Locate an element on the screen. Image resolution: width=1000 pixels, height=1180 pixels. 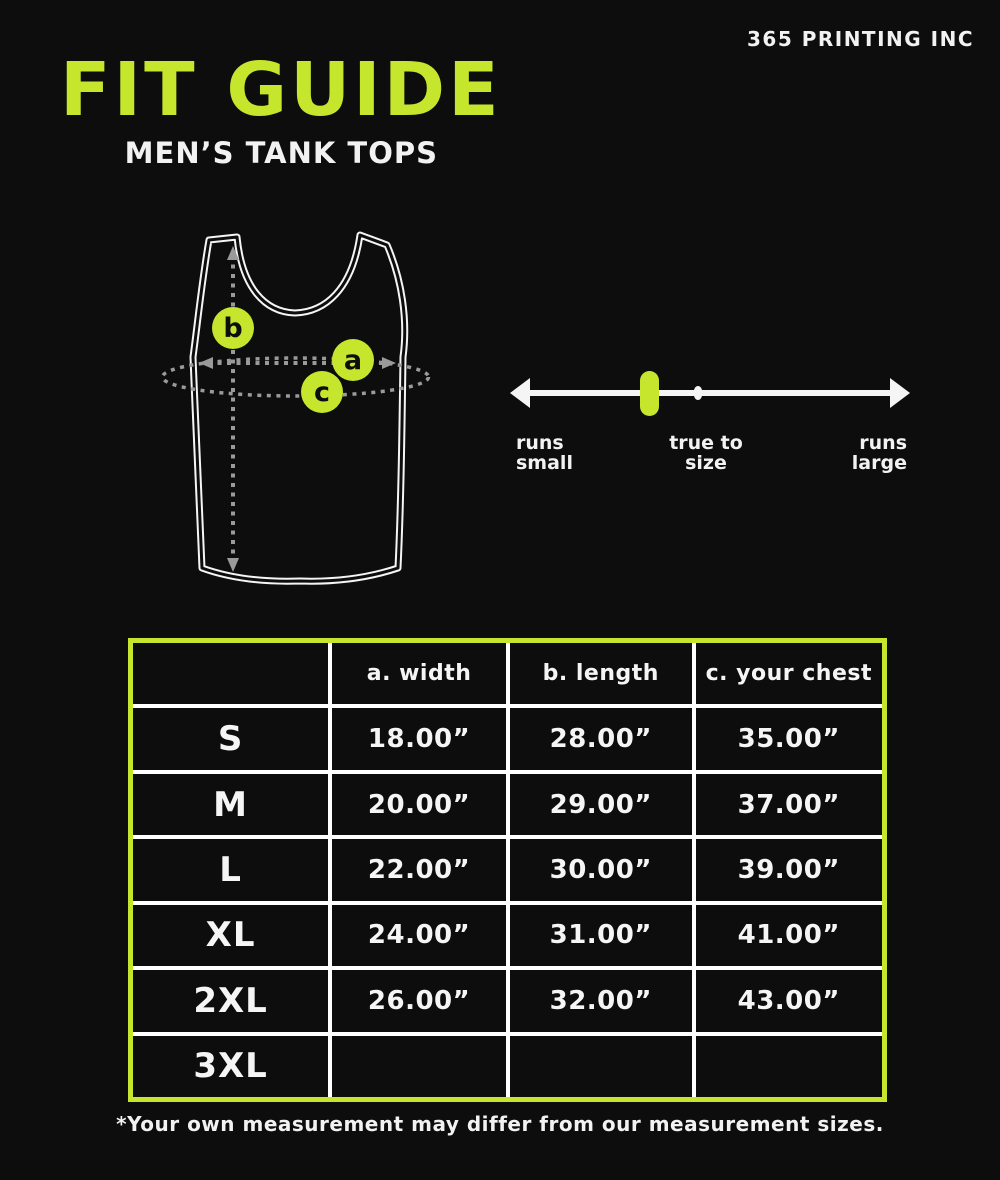
marker-b: b is located at coordinates (233, 328).